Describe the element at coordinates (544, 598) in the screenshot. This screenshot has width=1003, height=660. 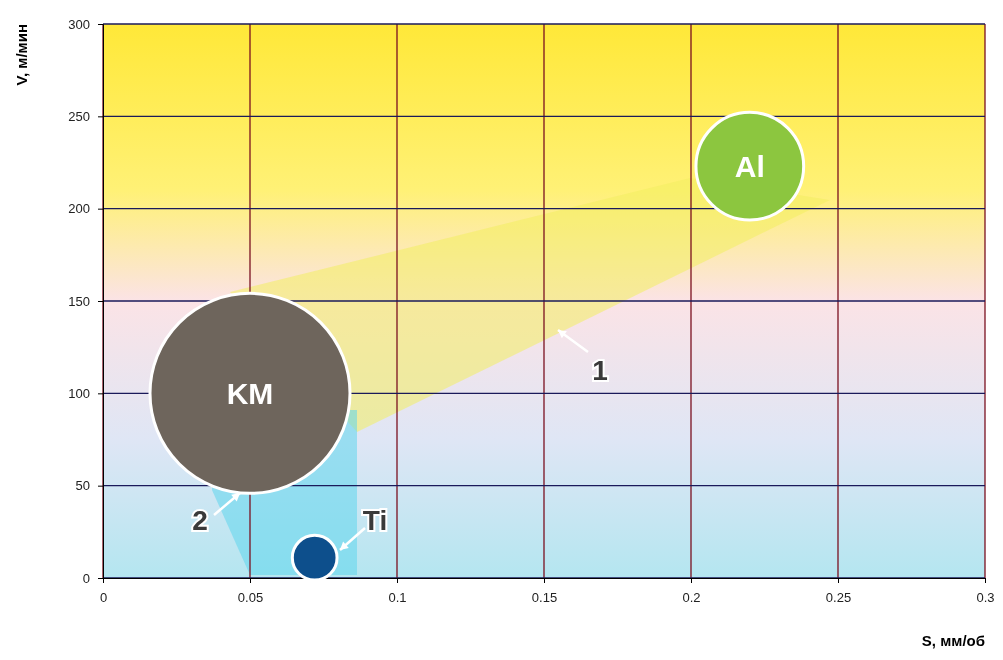
I see `x-tick-label: 0.15` at that location.